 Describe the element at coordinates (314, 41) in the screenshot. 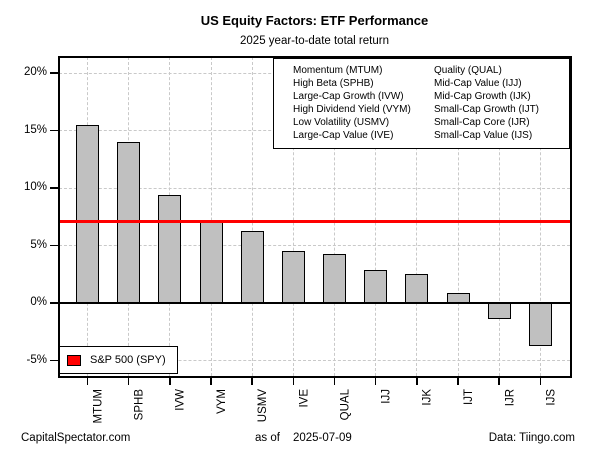

I see `chart-subtitle: 2025 year-to-date total return` at that location.